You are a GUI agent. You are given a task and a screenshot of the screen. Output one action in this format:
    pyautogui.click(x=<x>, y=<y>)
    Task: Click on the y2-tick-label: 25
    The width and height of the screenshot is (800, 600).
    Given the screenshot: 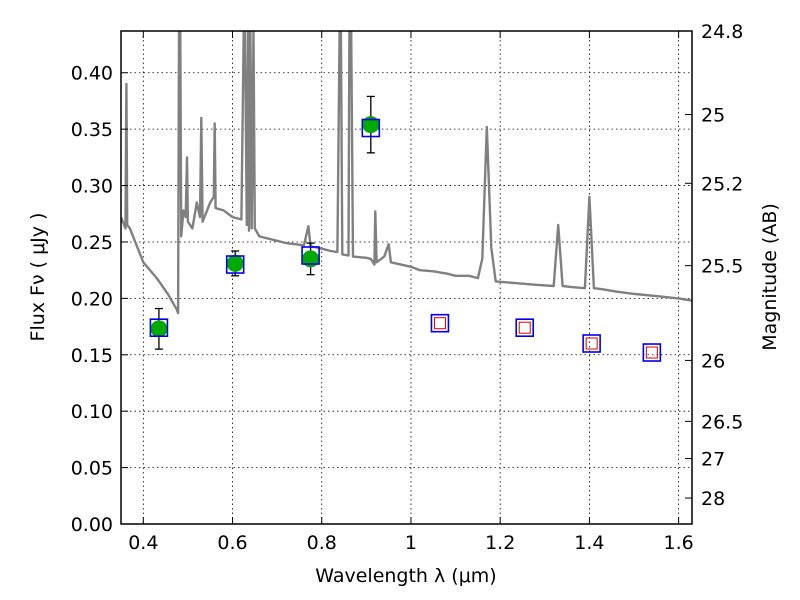 What is the action you would take?
    pyautogui.click(x=713, y=115)
    